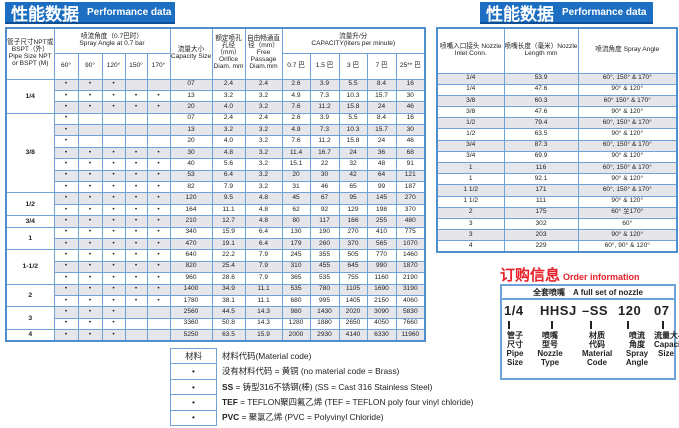  What do you see at coordinates (410, 187) in the screenshot?
I see `value-cell: 187` at bounding box center [410, 187].